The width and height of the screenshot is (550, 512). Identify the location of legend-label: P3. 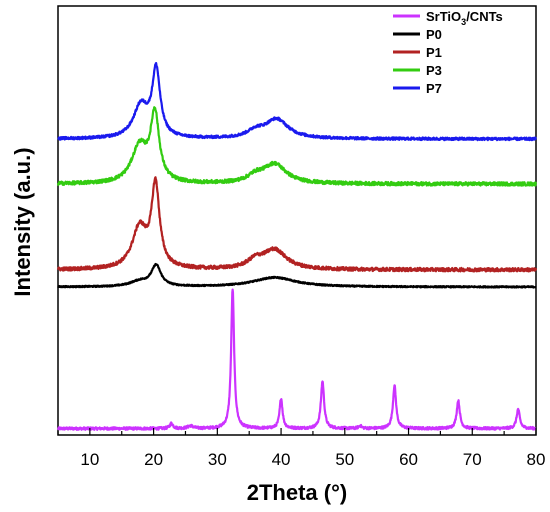
(434, 70).